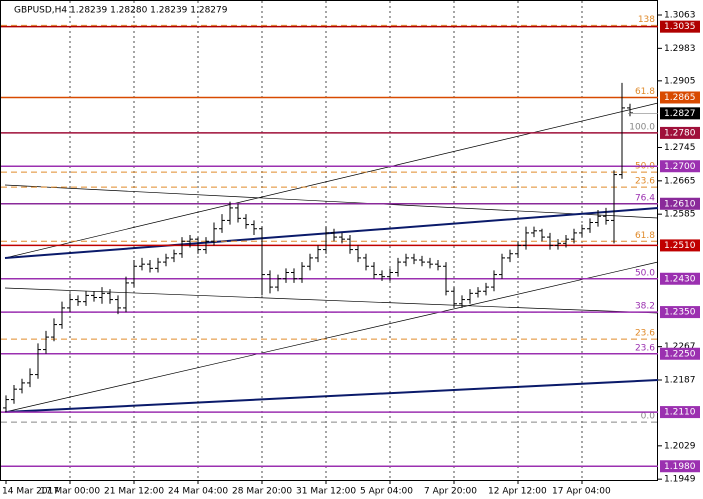 The height and width of the screenshot is (499, 703). I want to click on x-tick-label: 28 Mar 20:00, so click(262, 492).